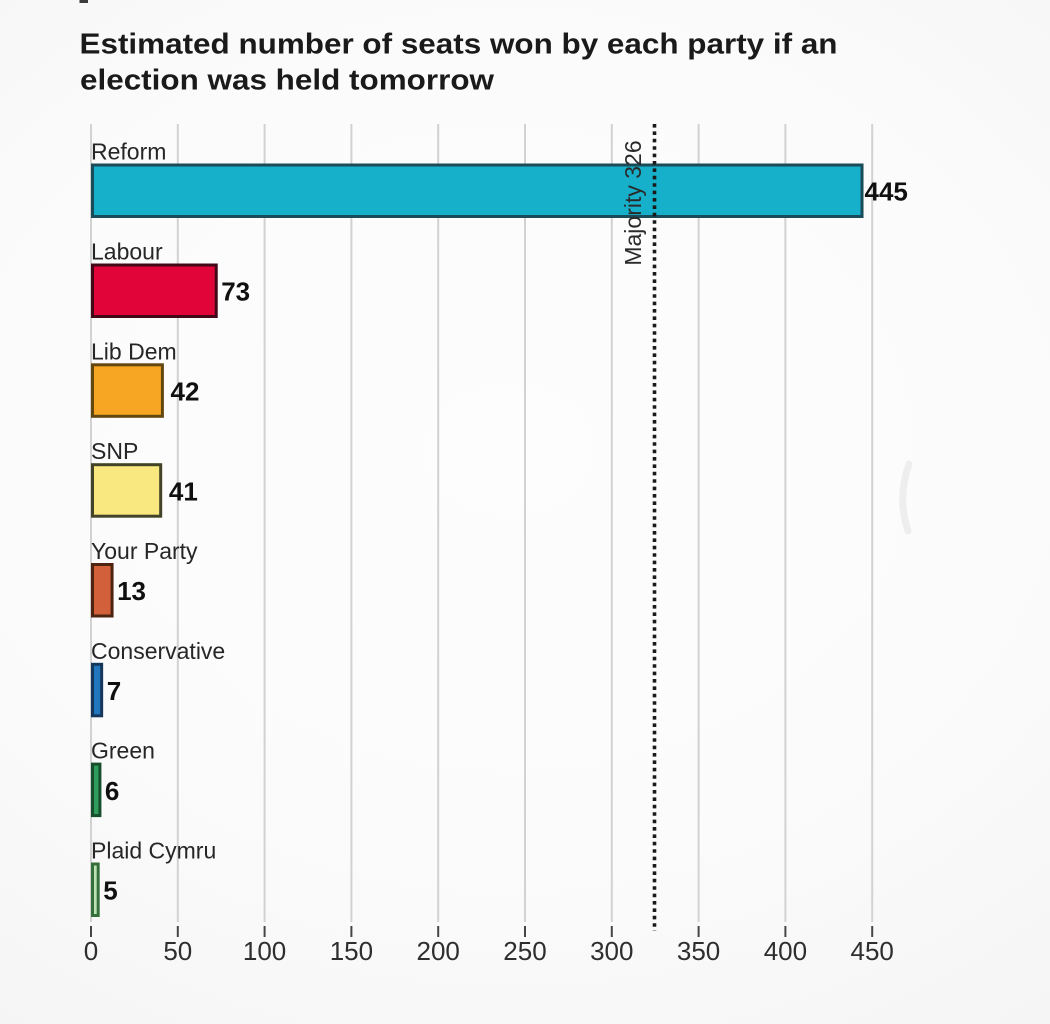 The image size is (1050, 1024). I want to click on svg-text: 300, so click(611, 951).